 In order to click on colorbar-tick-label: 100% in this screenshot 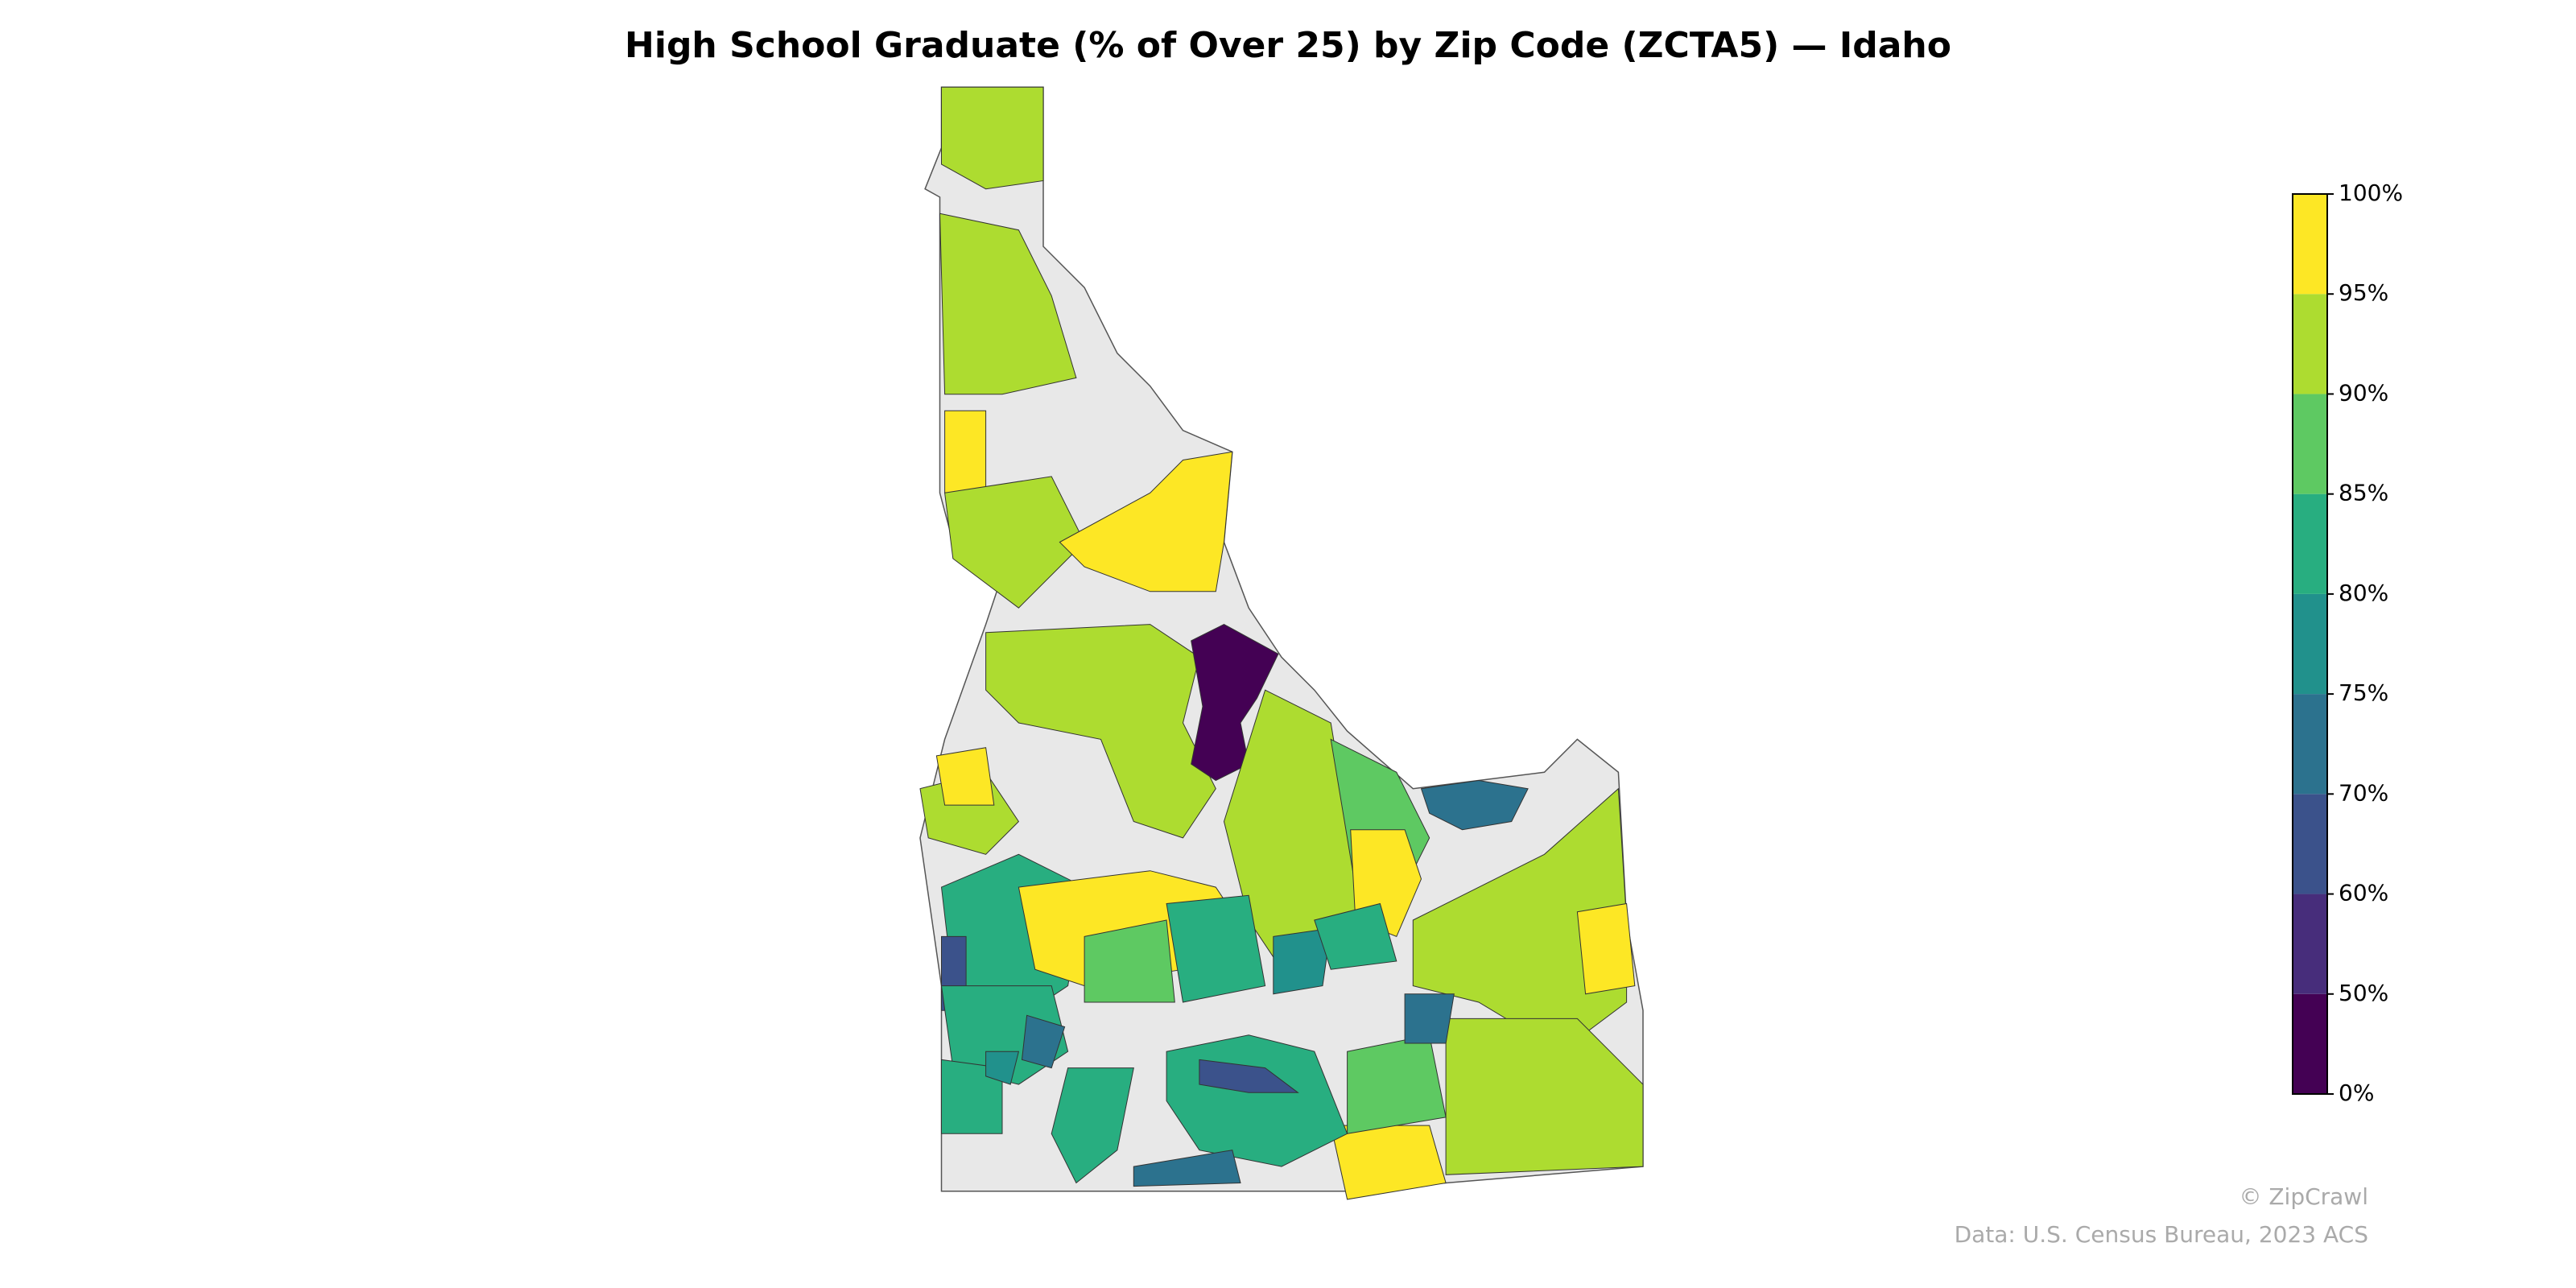, I will do `click(2371, 193)`.